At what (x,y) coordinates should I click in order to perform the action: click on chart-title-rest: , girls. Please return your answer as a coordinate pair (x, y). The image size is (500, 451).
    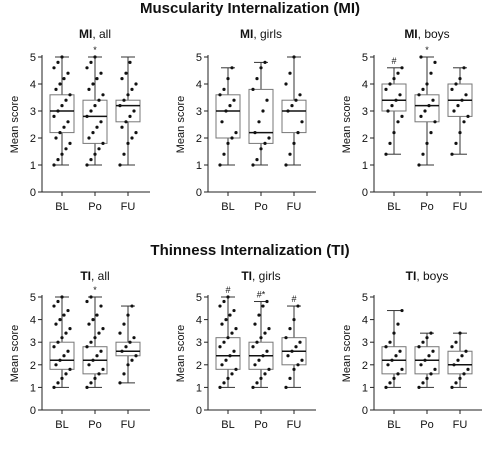
    Looking at the image, I should click on (267, 34).